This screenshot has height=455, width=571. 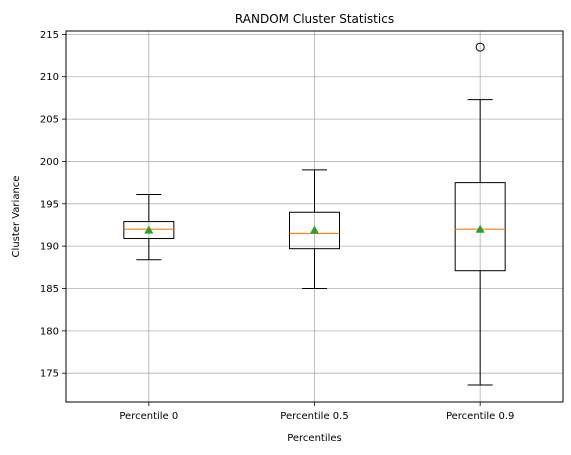 I want to click on y-tick-label: 215, so click(x=49, y=35).